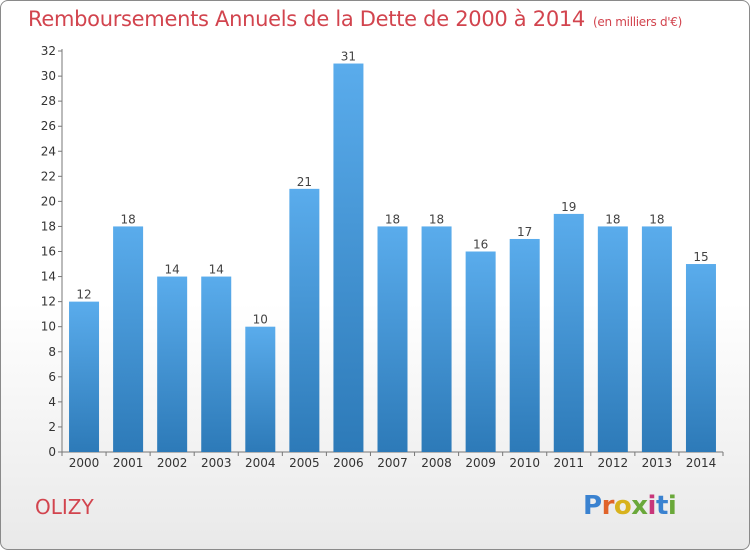  What do you see at coordinates (436, 339) in the screenshot?
I see `bar-2008` at bounding box center [436, 339].